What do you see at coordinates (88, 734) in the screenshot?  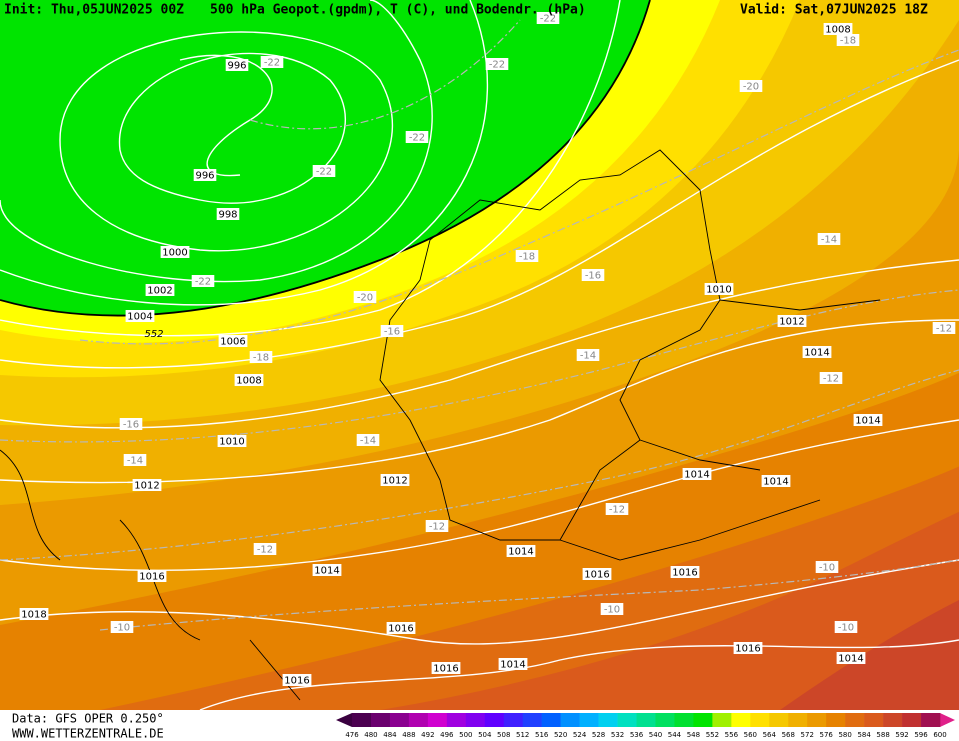 I see `site-url: WWW.WETTERZENTRALE.DE` at bounding box center [88, 734].